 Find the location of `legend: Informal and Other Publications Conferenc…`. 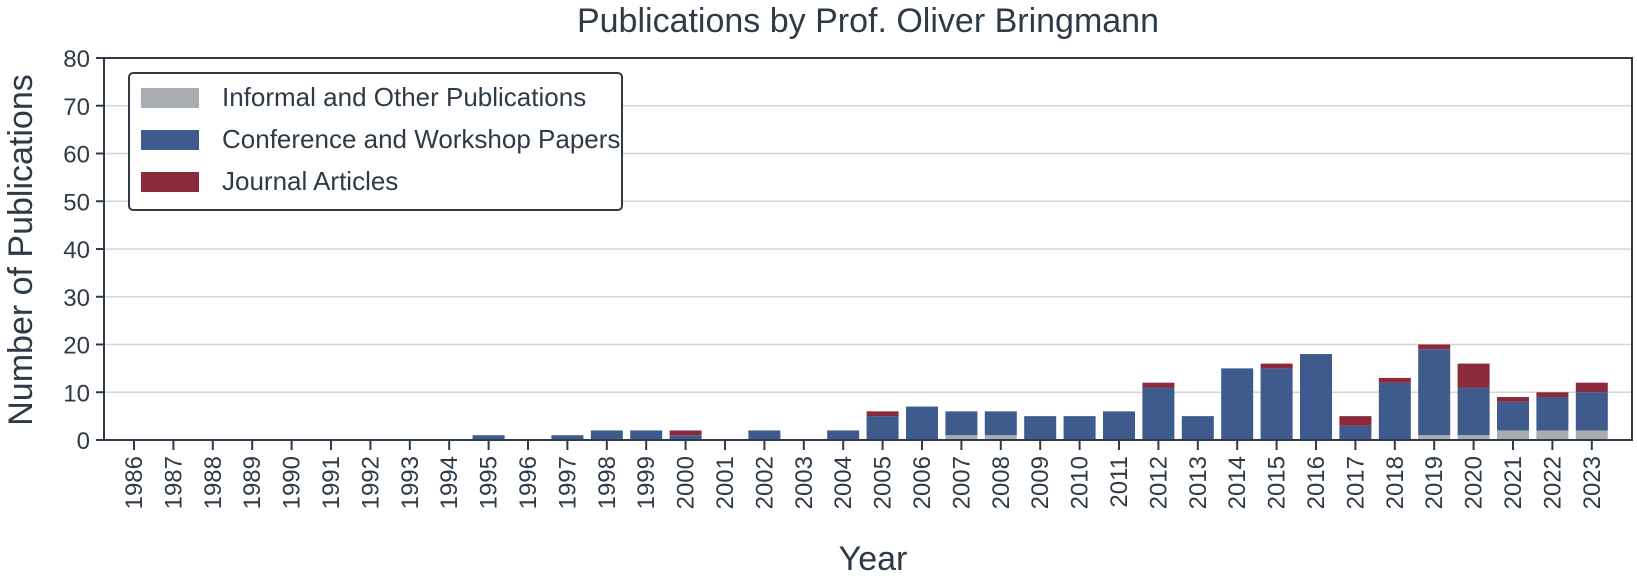

legend: Informal and Other Publications Conferenc… is located at coordinates (375, 141).